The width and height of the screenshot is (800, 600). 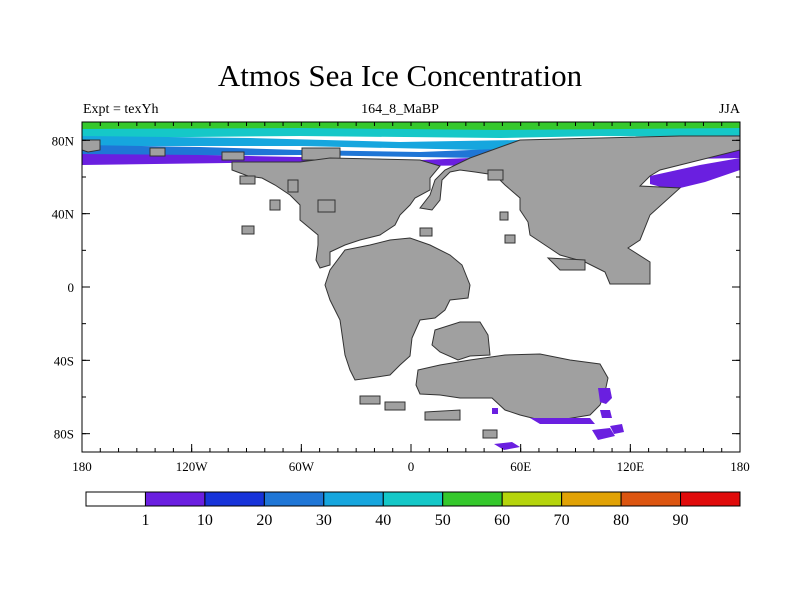 What do you see at coordinates (145, 520) in the screenshot?
I see `colorbar-label: 1` at bounding box center [145, 520].